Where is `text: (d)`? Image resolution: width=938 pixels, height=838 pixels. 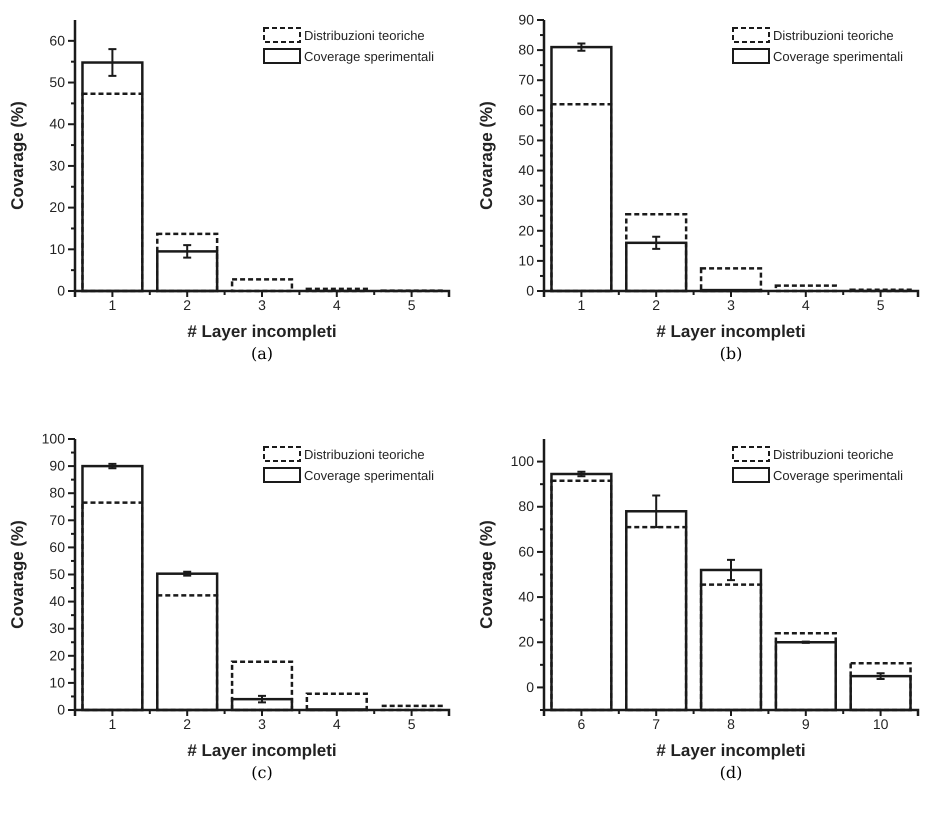 text: (d) is located at coordinates (731, 772).